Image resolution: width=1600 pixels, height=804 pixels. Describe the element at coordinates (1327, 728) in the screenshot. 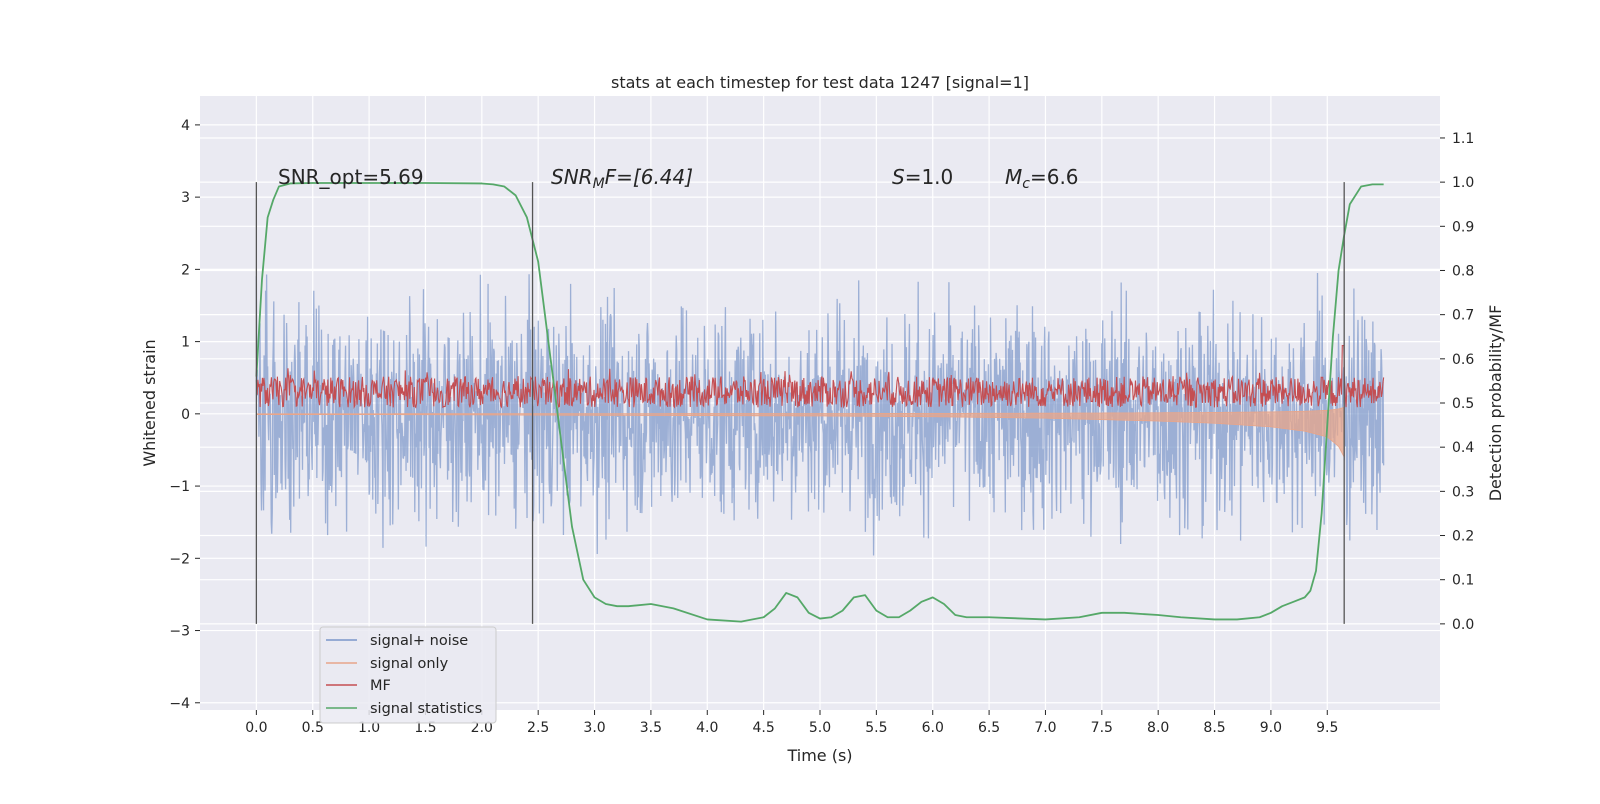

I see `x-tick-label: 9.5` at that location.